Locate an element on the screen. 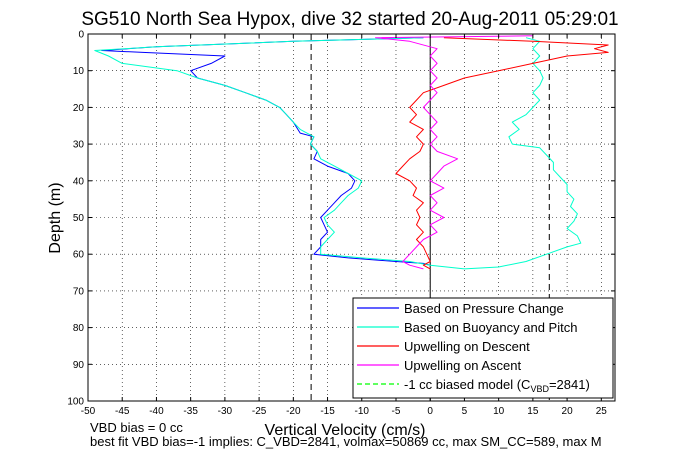 This screenshot has width=681, height=454. x-tick-label: -25 is located at coordinates (259, 411).